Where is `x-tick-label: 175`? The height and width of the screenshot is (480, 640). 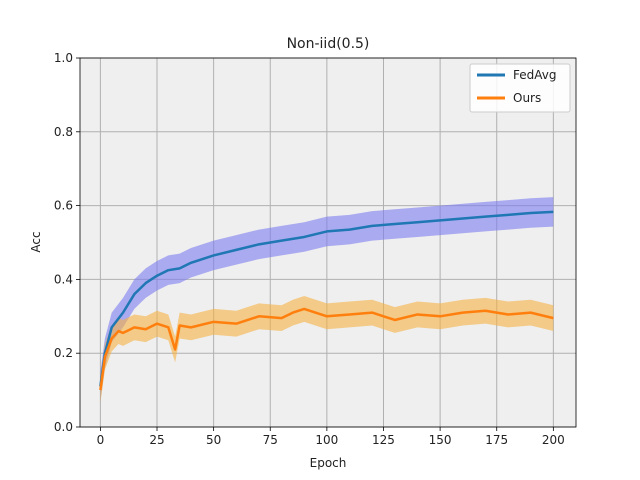 x-tick-label: 175 is located at coordinates (496, 440).